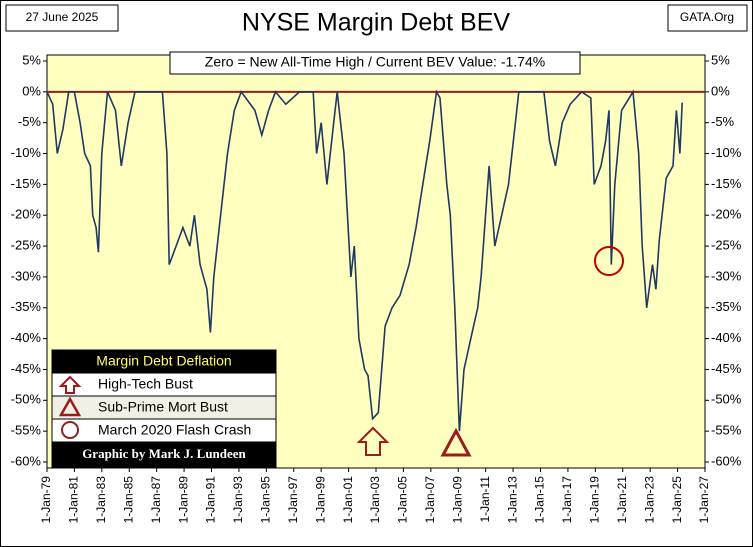 This screenshot has width=753, height=547. What do you see at coordinates (26, 337) in the screenshot?
I see `y-tick-label: -40%` at bounding box center [26, 337].